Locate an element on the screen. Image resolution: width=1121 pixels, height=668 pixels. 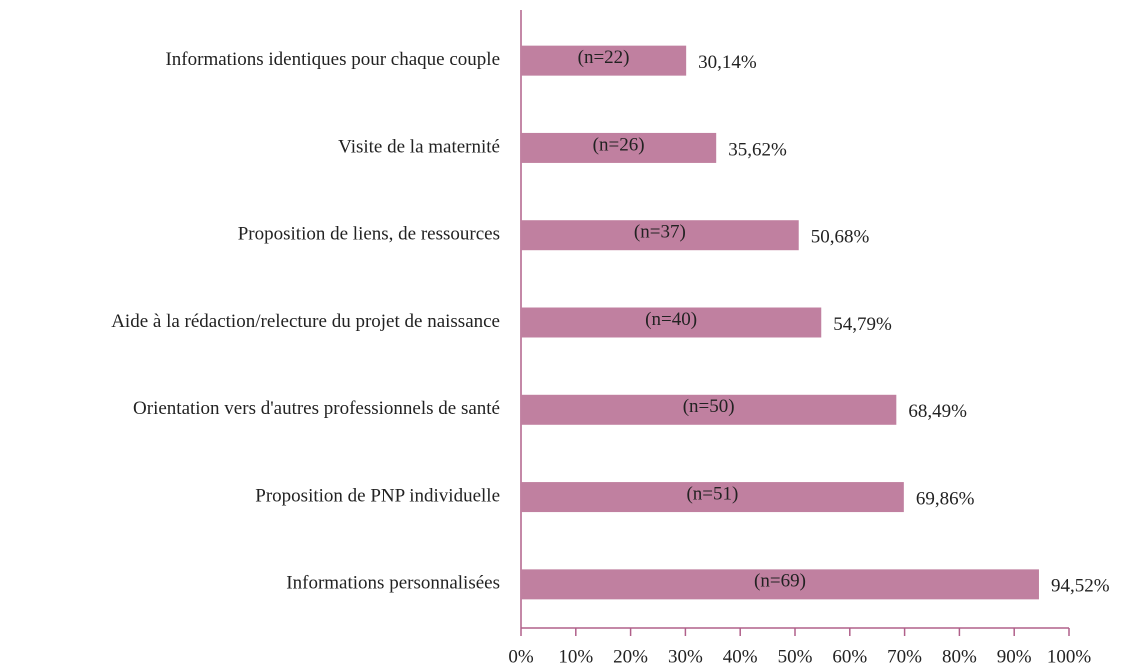
value-label: 94,52% is located at coordinates (1080, 586).